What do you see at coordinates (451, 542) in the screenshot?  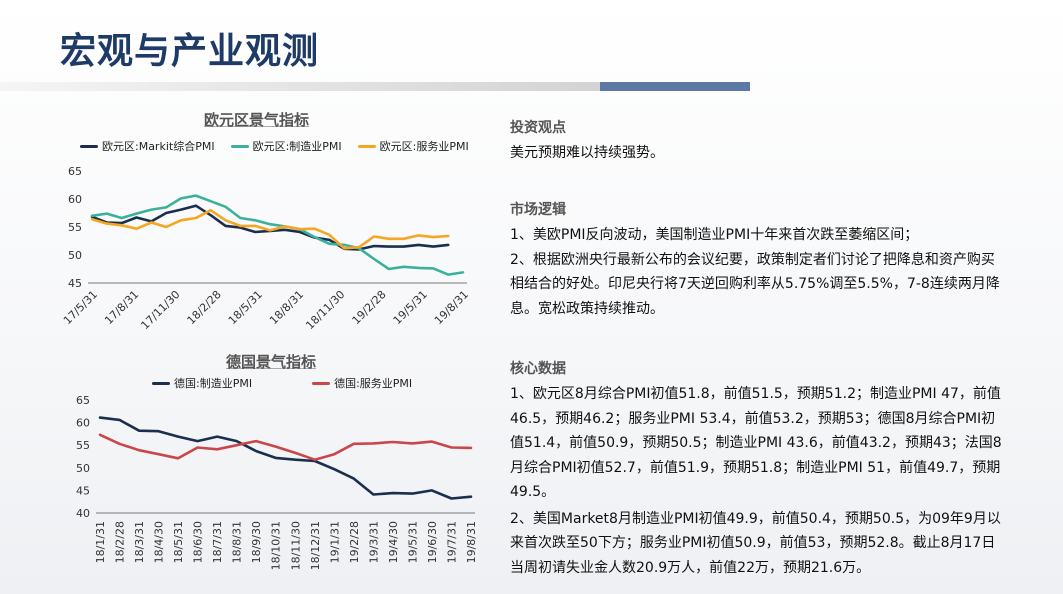 I see `chart2-xtick-label: 19/7/31` at bounding box center [451, 542].